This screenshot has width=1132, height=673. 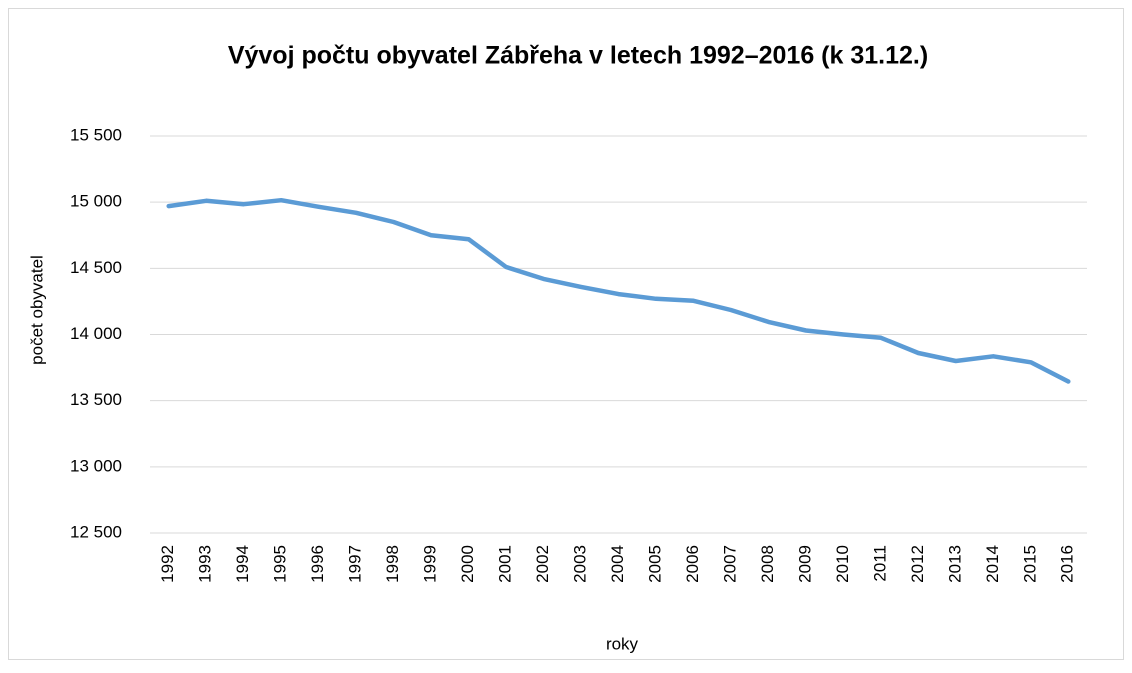 I want to click on x-tick-label: 2015, so click(x=1029, y=564).